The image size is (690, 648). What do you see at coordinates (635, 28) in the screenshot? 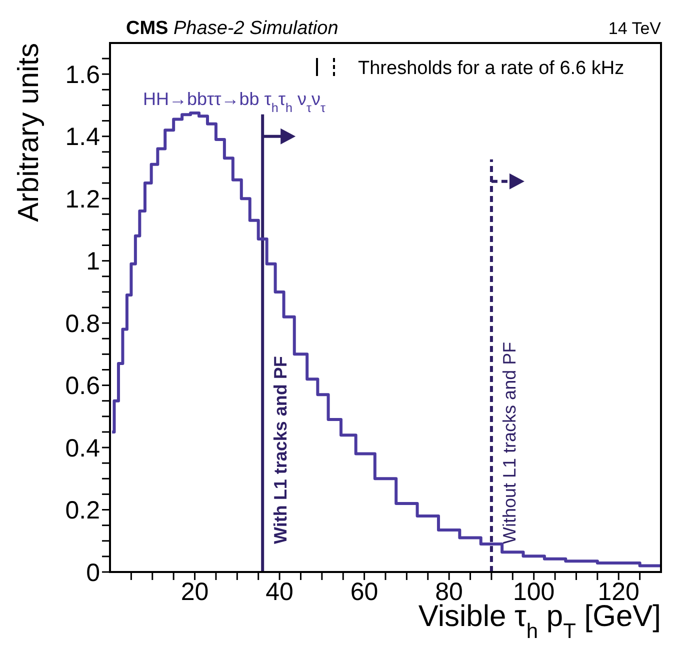
I see `text: 14 TeV` at bounding box center [635, 28].